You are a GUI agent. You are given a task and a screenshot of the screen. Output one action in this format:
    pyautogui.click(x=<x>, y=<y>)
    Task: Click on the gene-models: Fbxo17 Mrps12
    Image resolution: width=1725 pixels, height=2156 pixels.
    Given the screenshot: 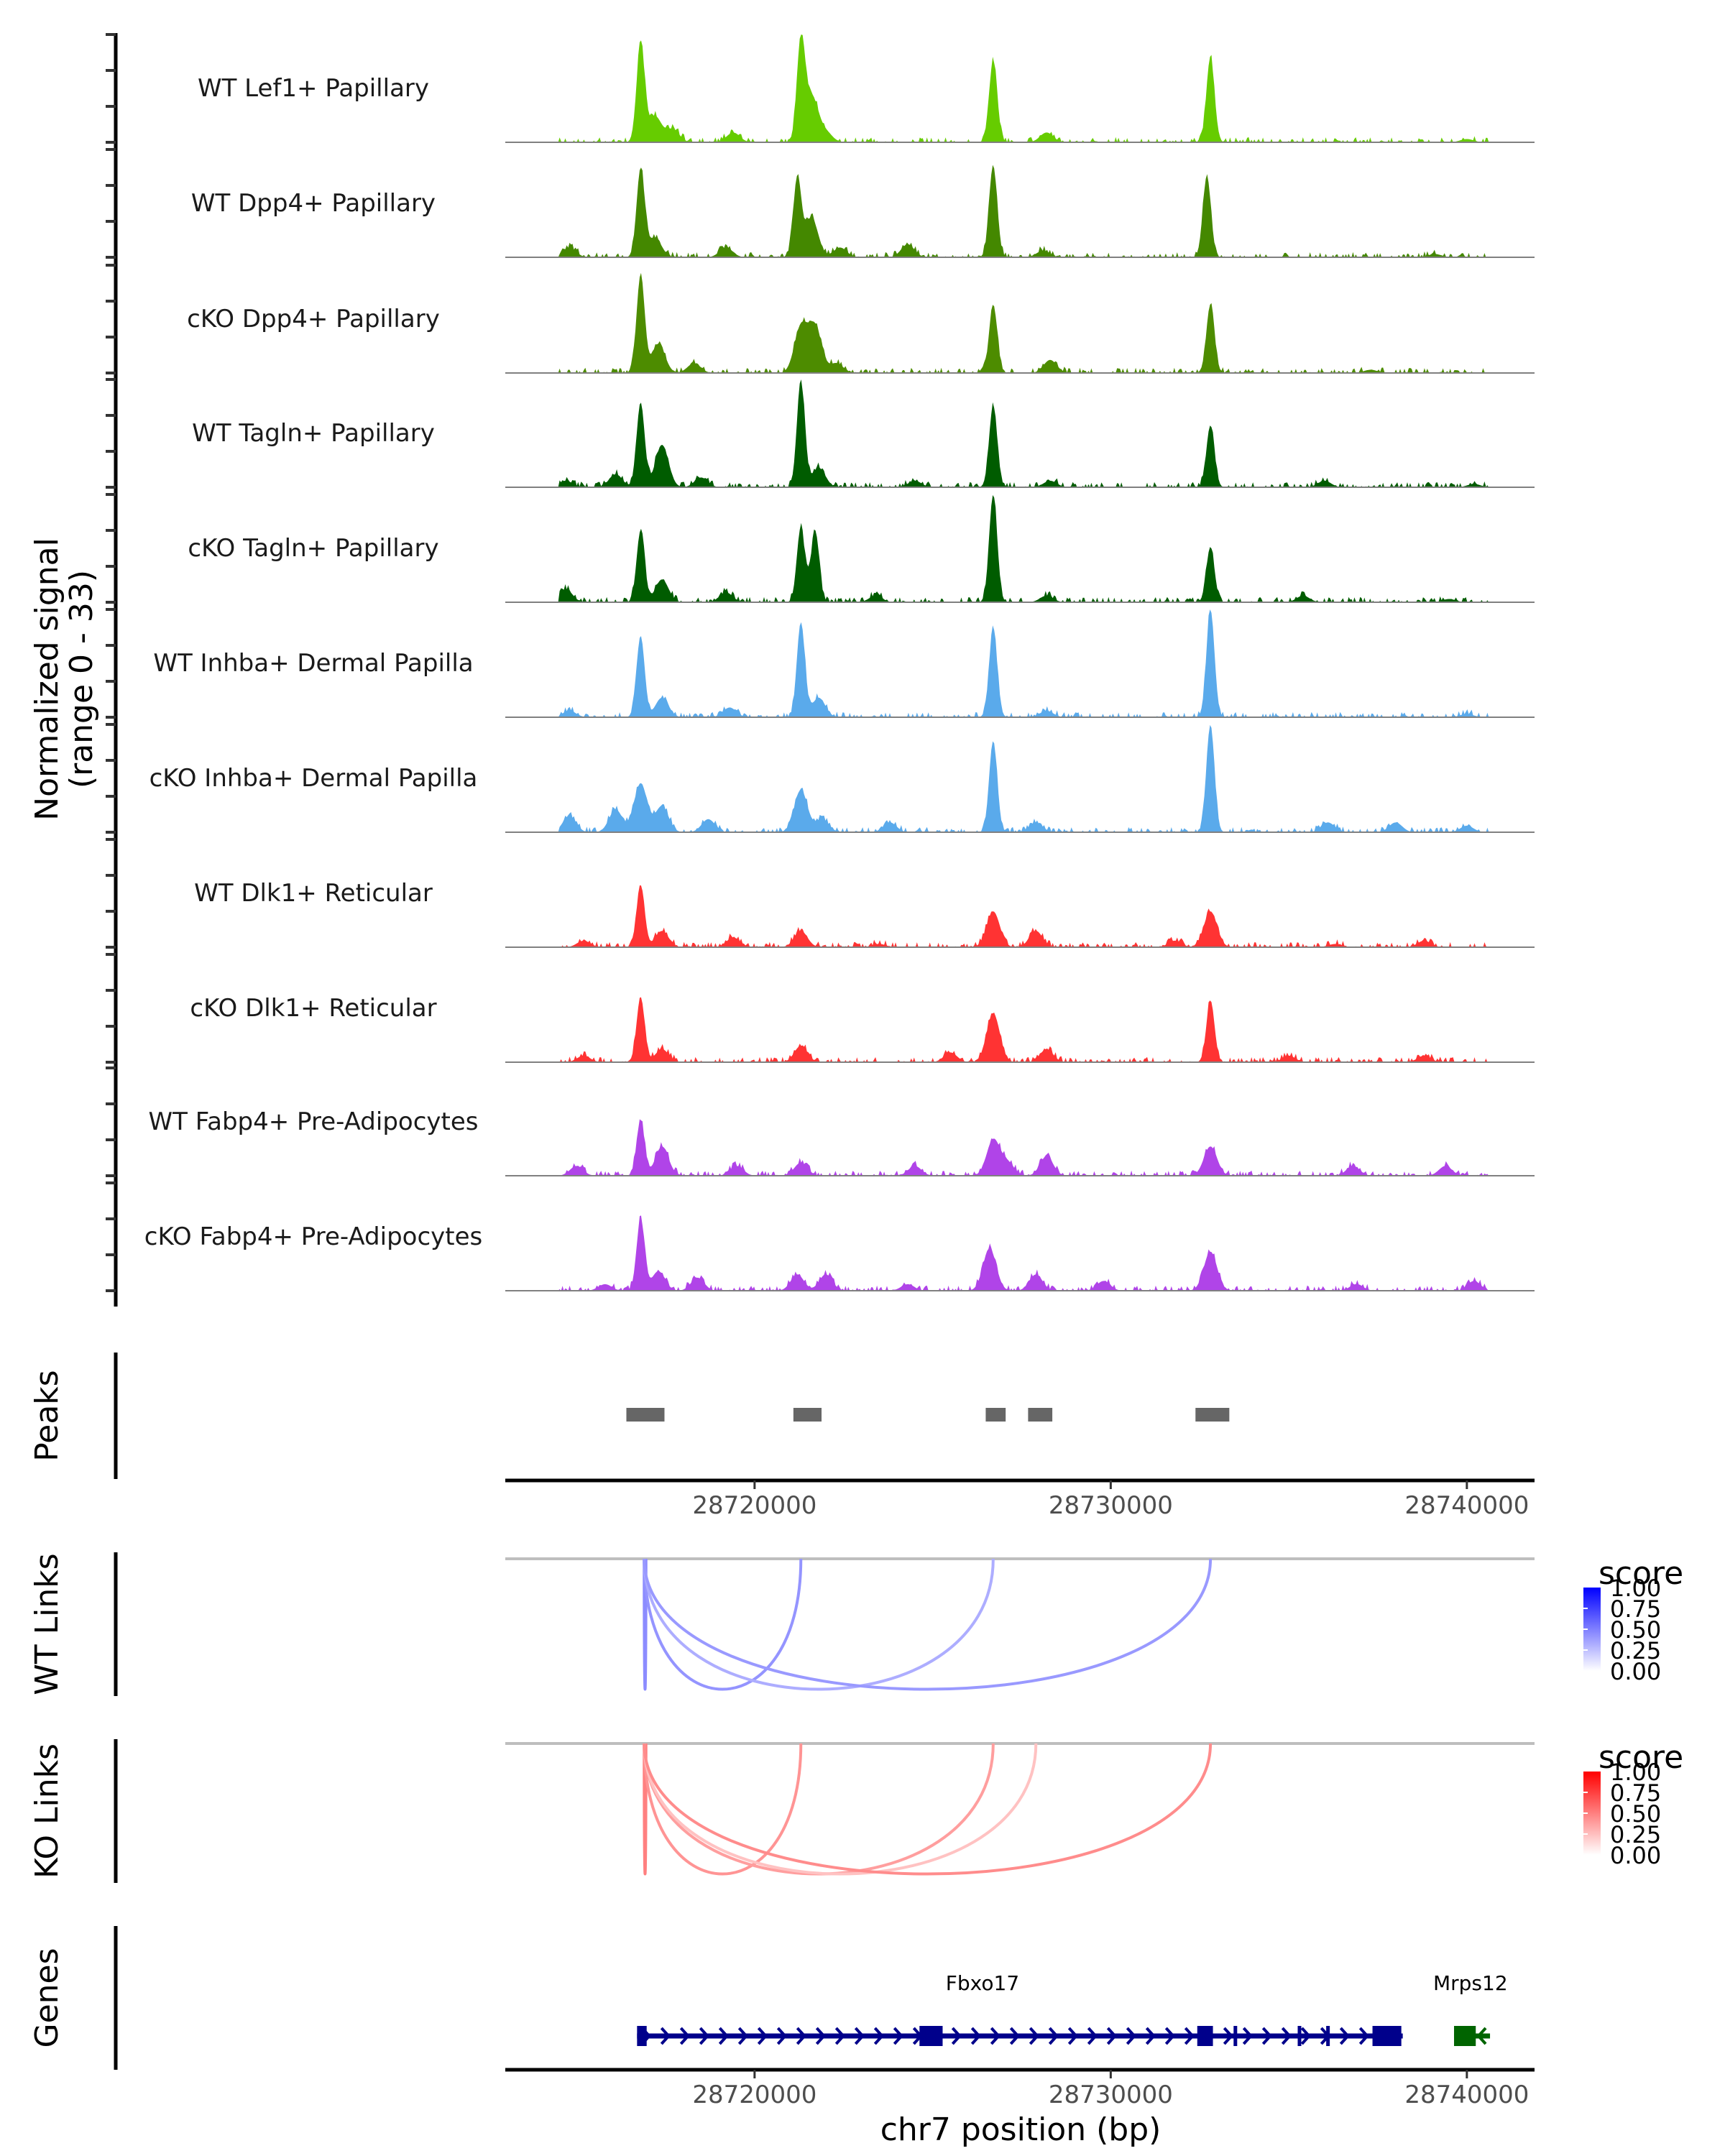 What is the action you would take?
    pyautogui.click(x=1072, y=2009)
    